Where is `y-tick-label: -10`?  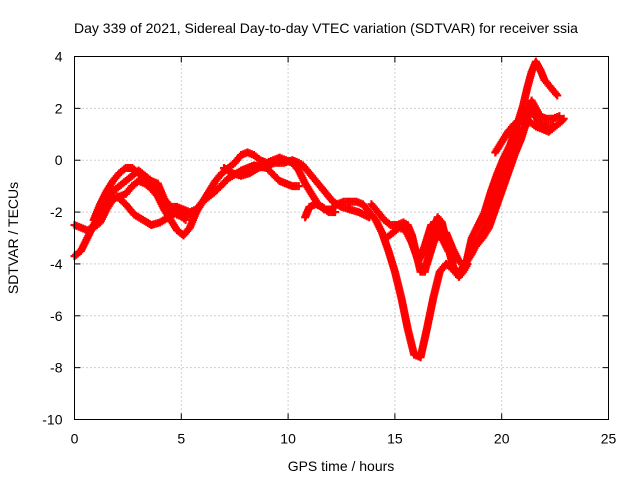
y-tick-label: -10 is located at coordinates (52, 420).